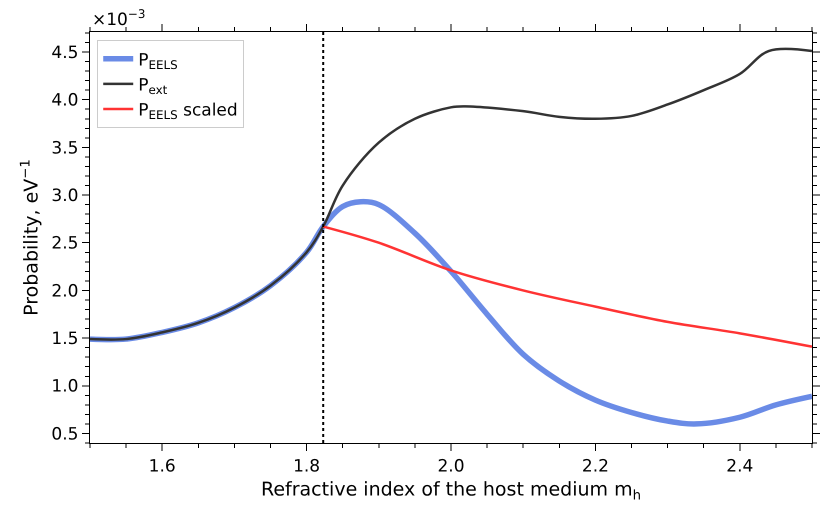  I want to click on line-series, so click(567, 286).